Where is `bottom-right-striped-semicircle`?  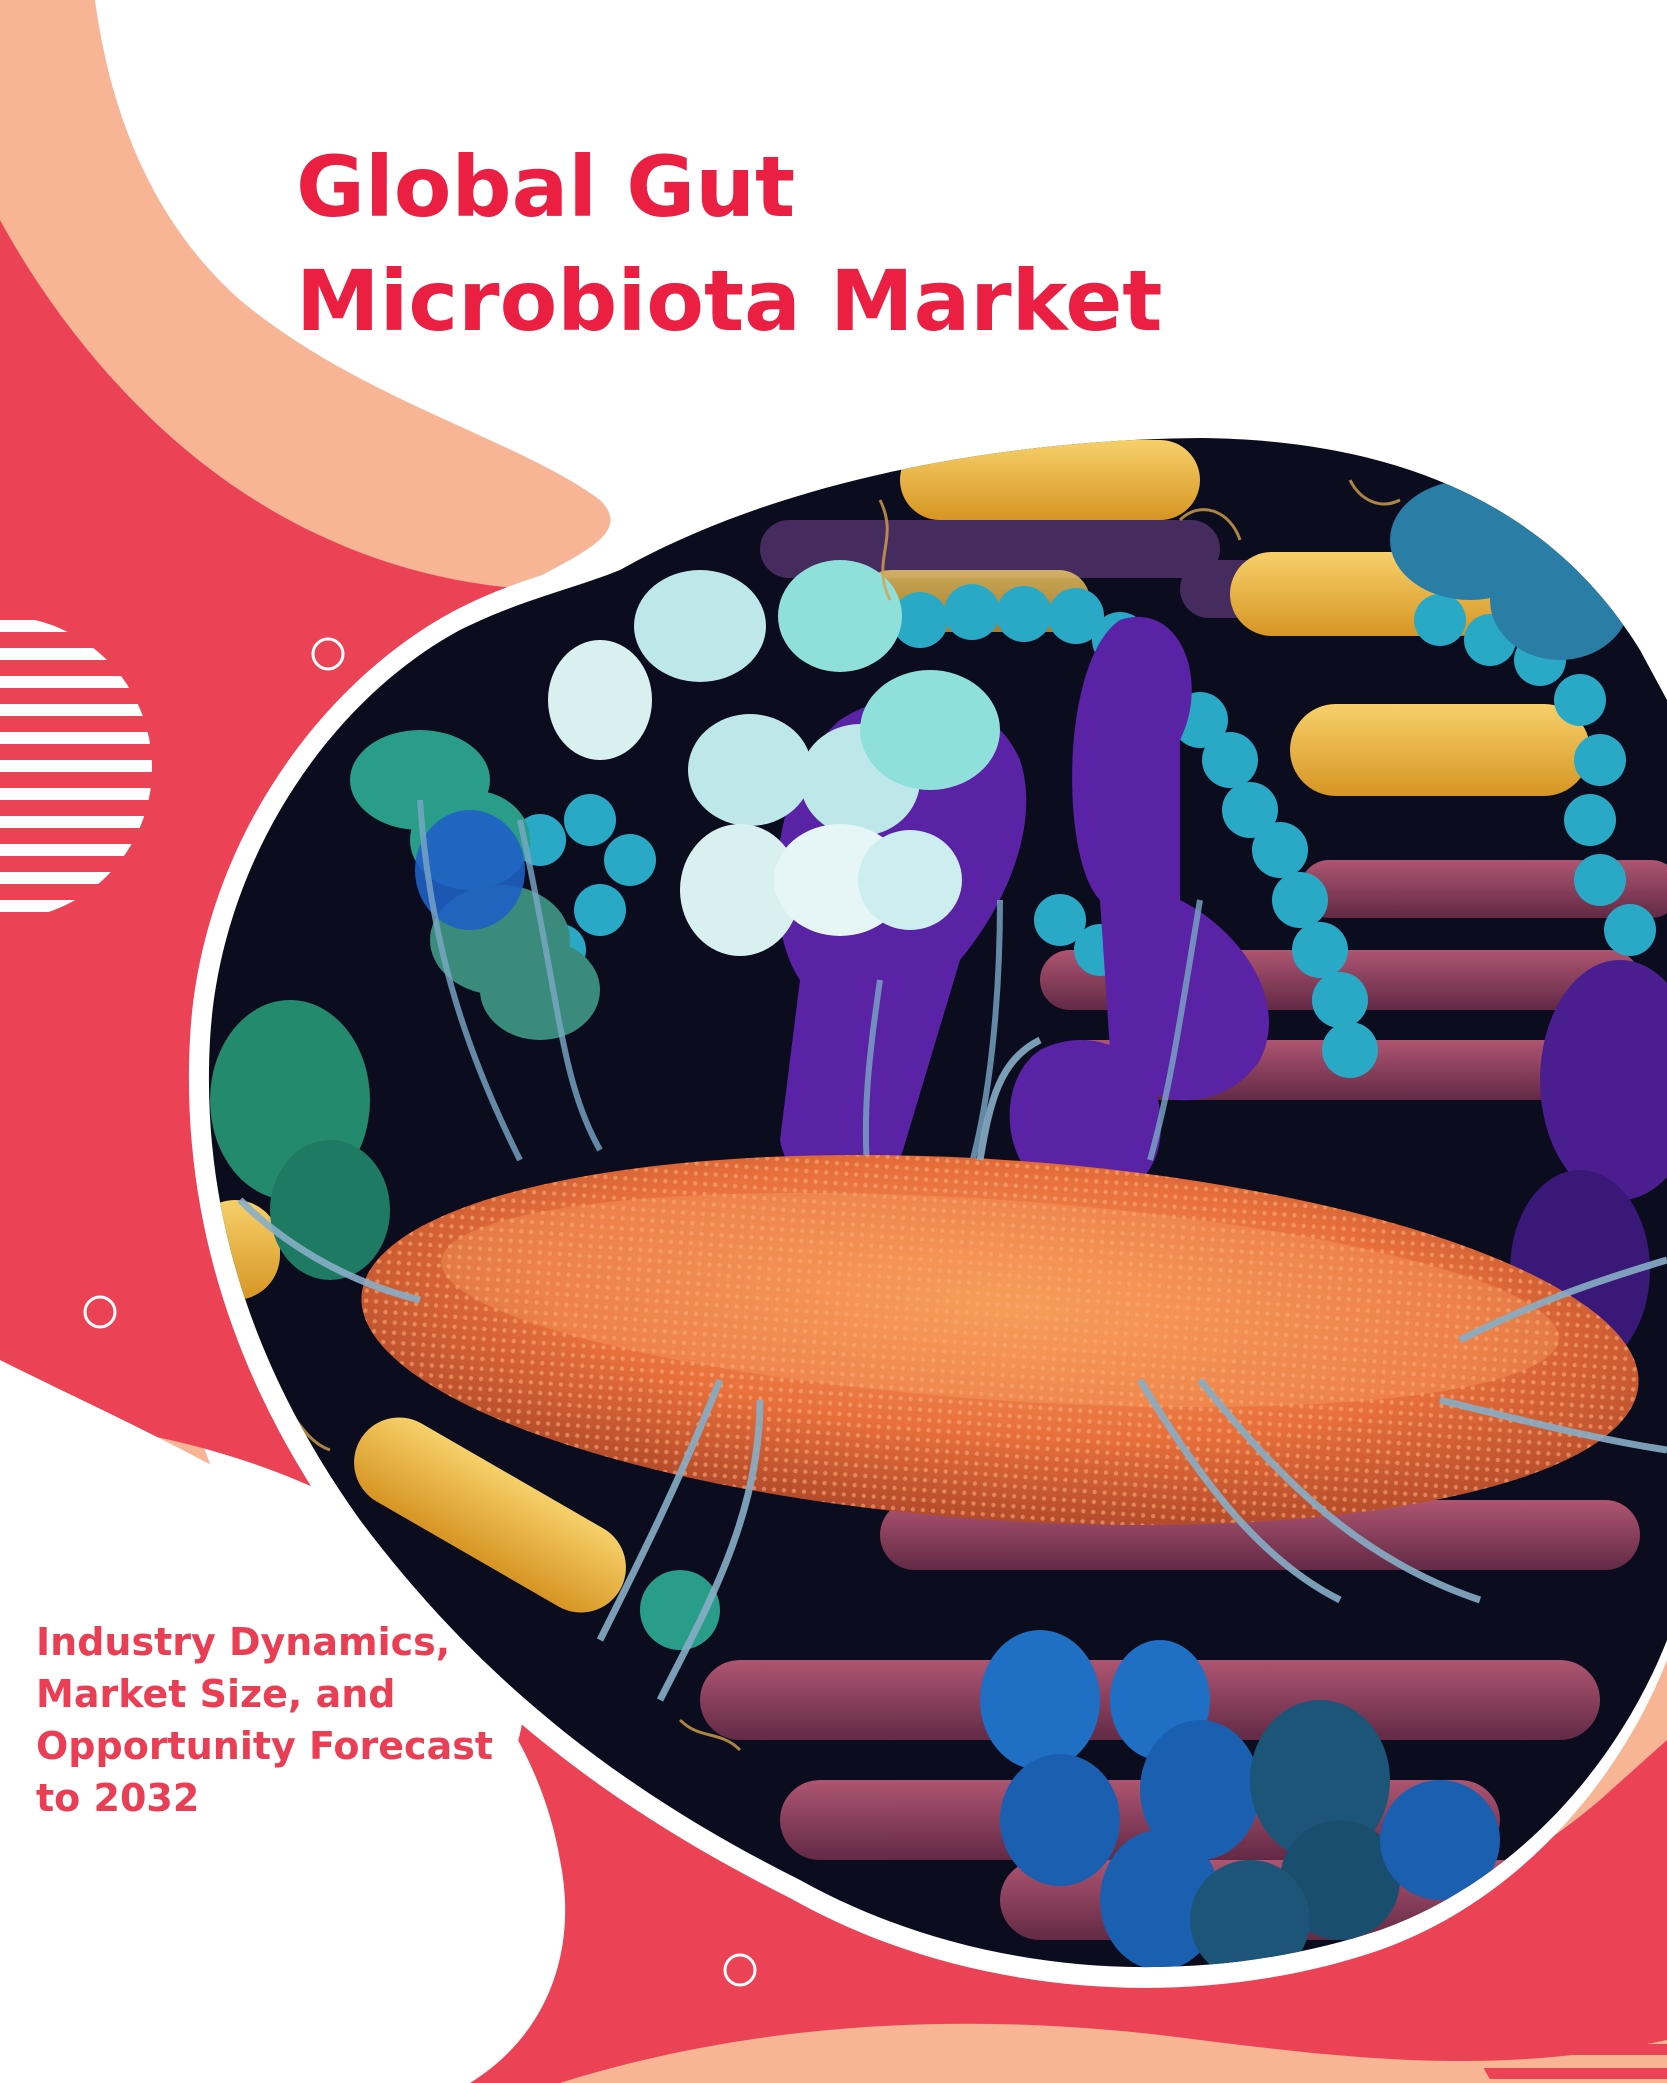 bottom-right-striped-semicircle is located at coordinates (1568, 1989).